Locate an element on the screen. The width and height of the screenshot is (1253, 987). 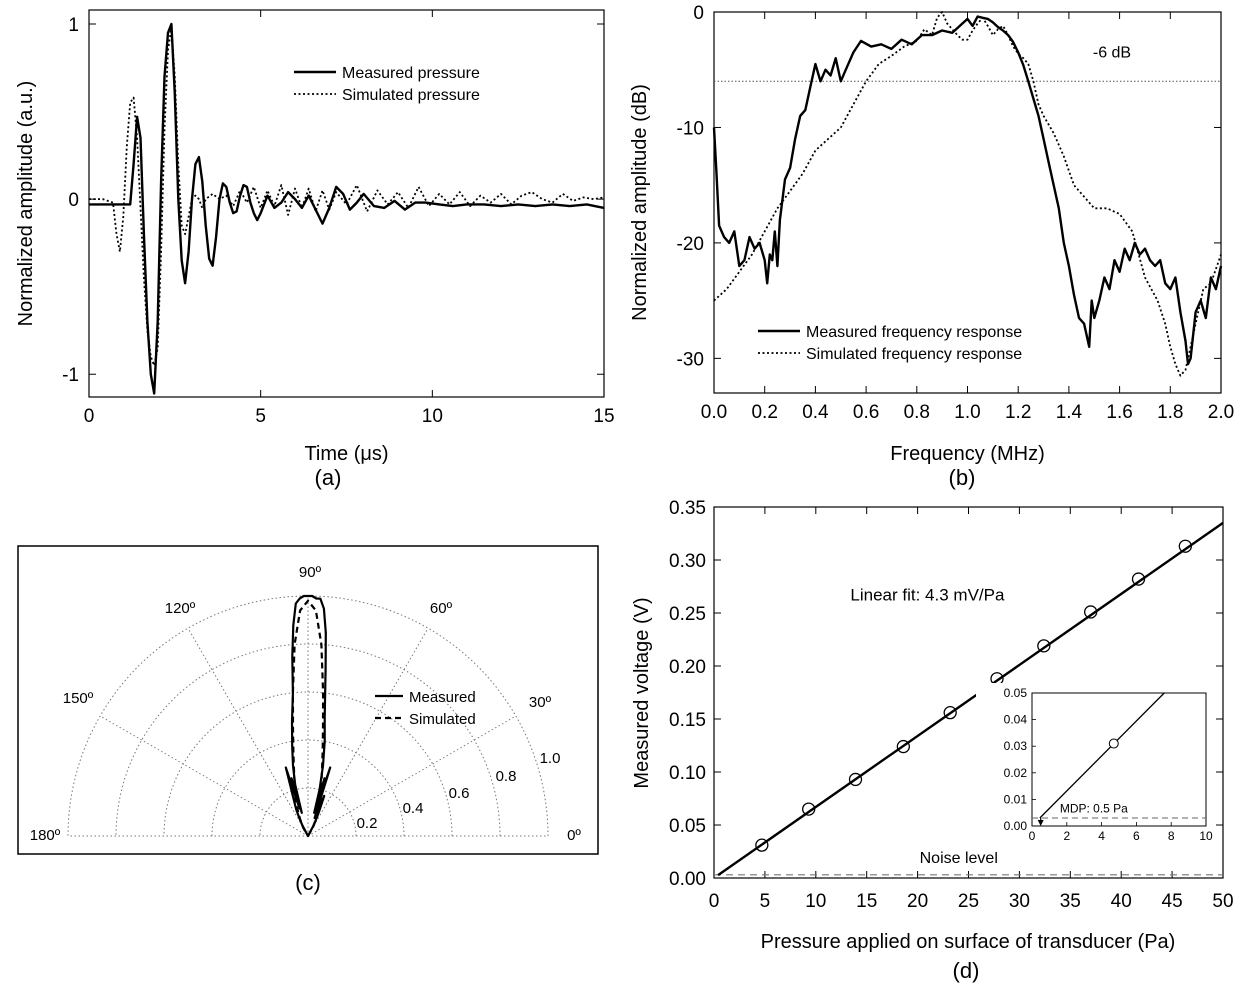
y-tick-label: -1 is located at coordinates (70, 375).